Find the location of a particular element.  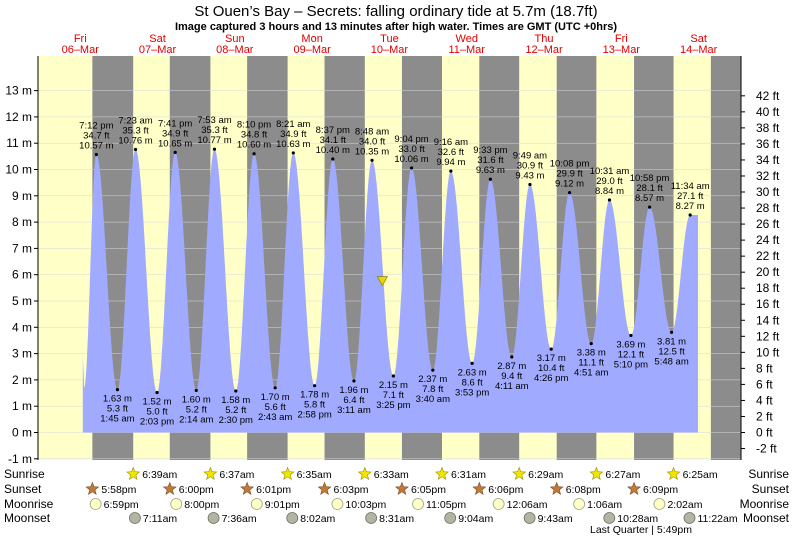

y-tick-label-ft: -2 ft is located at coordinates (766, 449).